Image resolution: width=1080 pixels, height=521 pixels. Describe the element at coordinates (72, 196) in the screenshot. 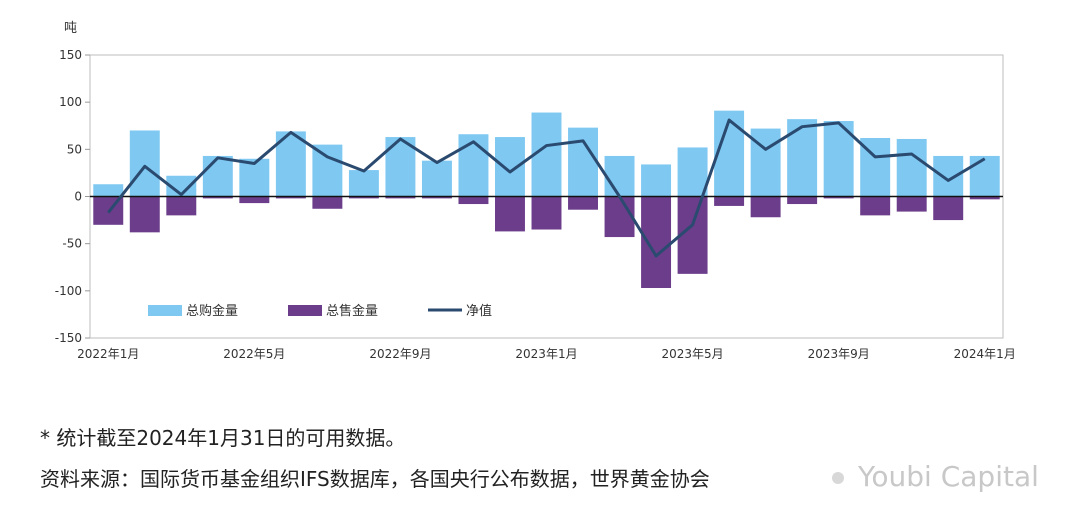

I see `y-axis-ticks: 150 100 50 0 -50 -100 -150` at that location.